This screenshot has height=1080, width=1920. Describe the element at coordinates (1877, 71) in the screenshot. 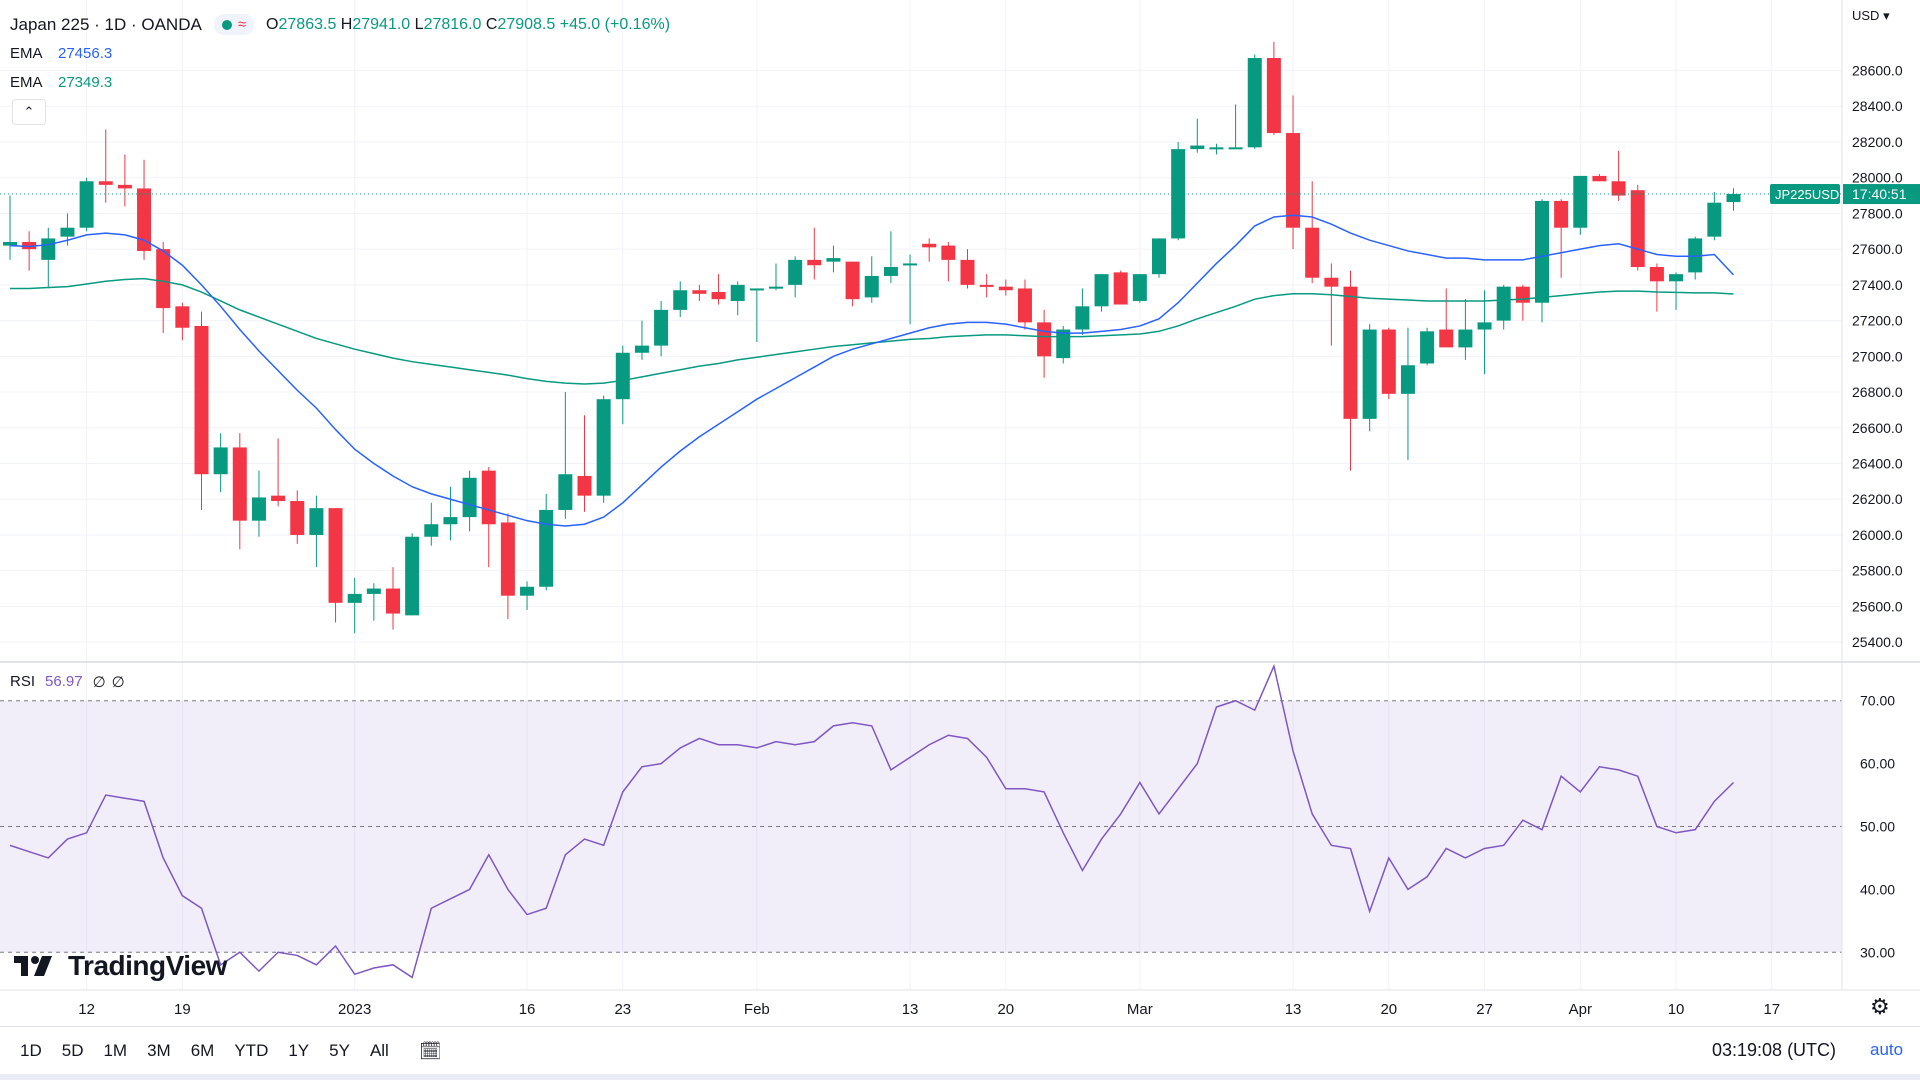

I see `y-tick-label: 28600.0` at that location.